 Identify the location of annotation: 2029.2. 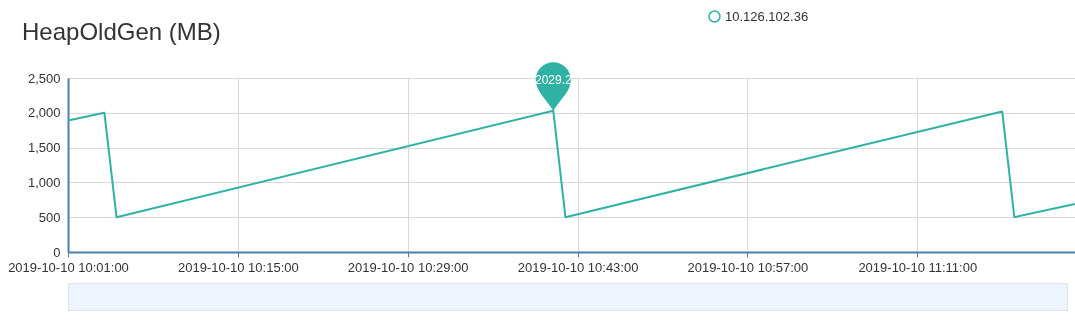
(553, 79).